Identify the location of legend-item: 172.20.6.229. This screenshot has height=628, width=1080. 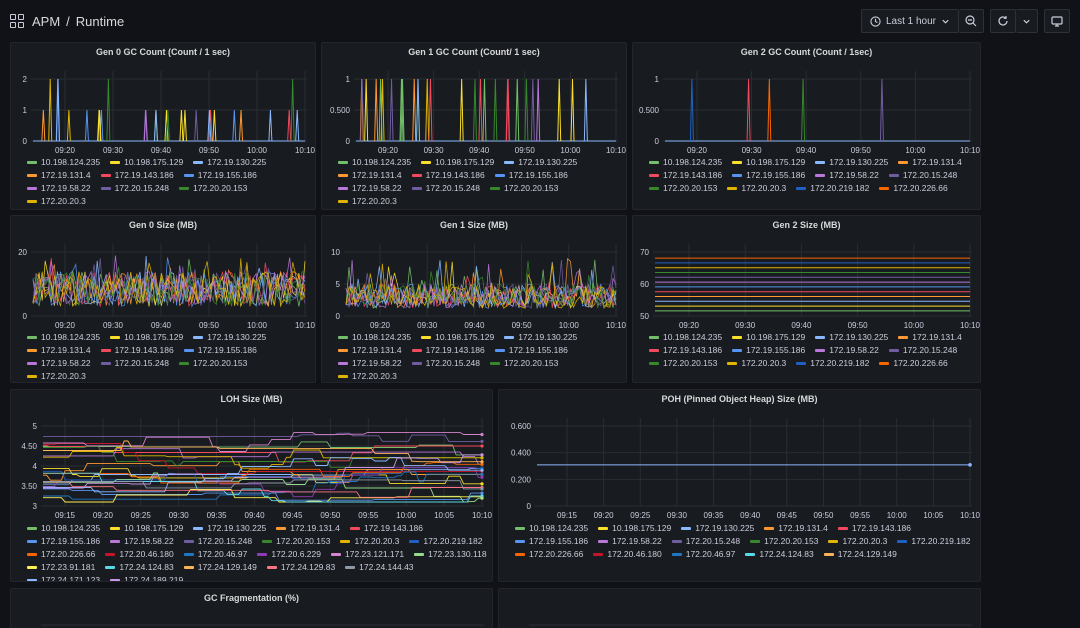
(289, 554).